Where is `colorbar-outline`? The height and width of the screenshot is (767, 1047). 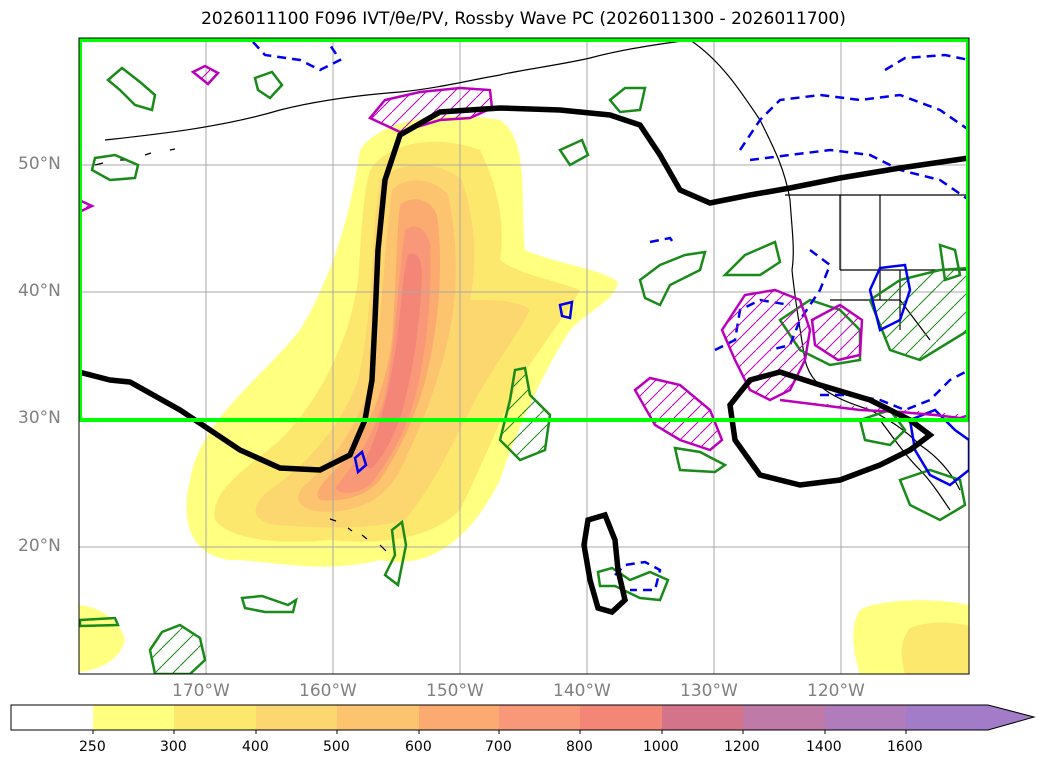 colorbar-outline is located at coordinates (523, 717).